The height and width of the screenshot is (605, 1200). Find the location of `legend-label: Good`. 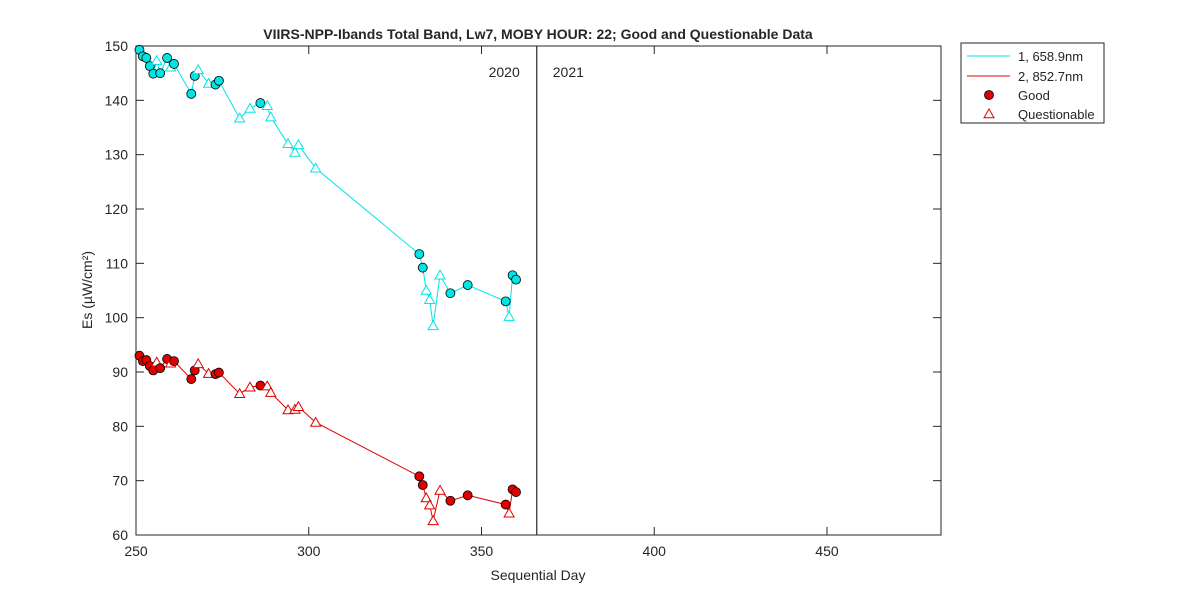

legend-label: Good is located at coordinates (1034, 95).